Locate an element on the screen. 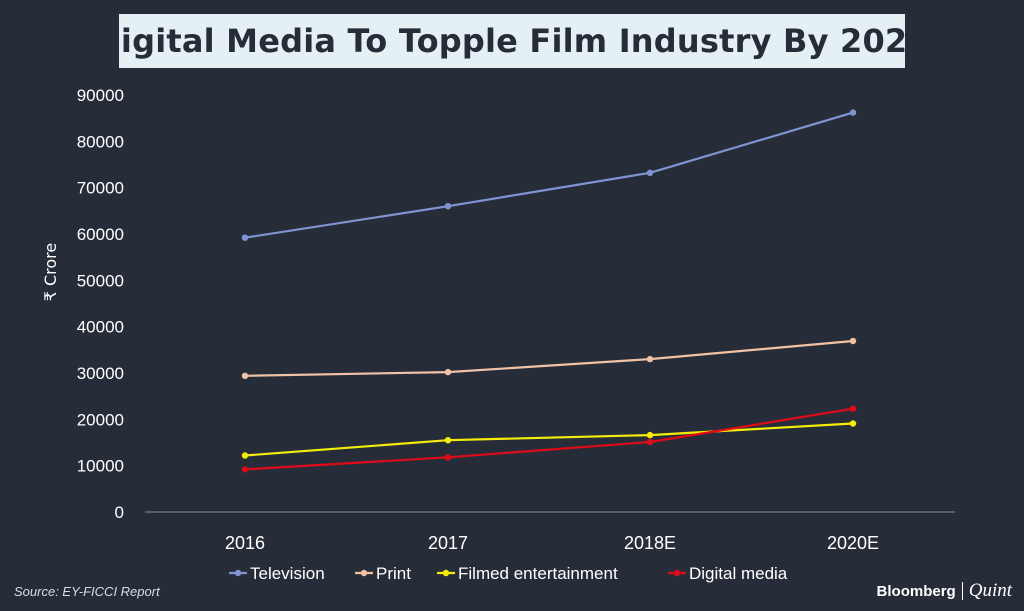 The height and width of the screenshot is (611, 1024). y-tick-label: 20000 is located at coordinates (100, 419).